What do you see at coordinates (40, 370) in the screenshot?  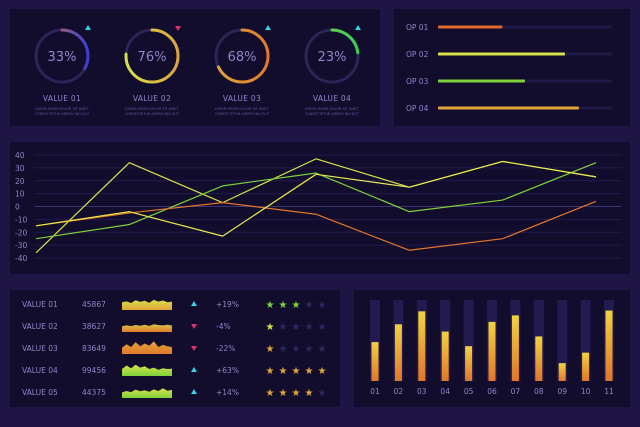 I see `row-name: VALUE 04` at bounding box center [40, 370].